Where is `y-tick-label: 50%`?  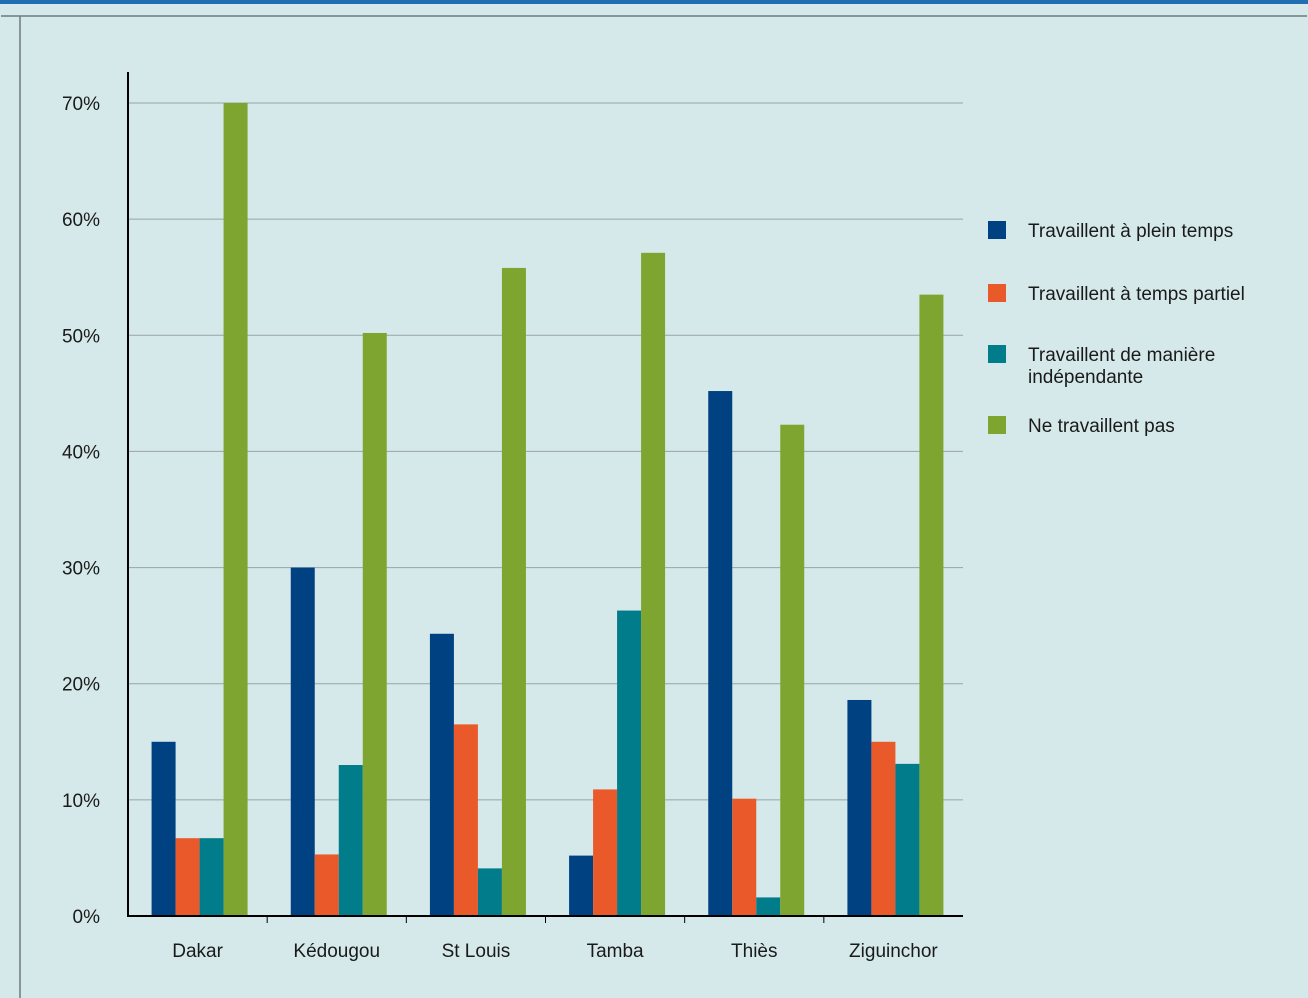 y-tick-label: 50% is located at coordinates (81, 336).